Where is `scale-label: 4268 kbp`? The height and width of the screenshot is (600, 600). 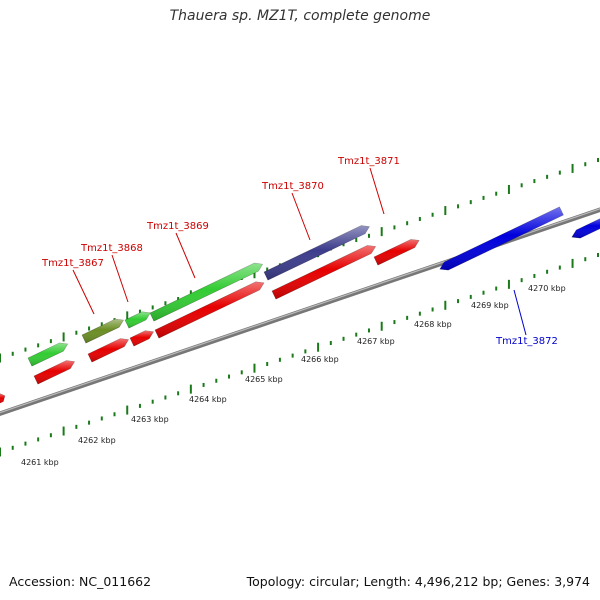
scale-label: 4268 kbp is located at coordinates (433, 324).